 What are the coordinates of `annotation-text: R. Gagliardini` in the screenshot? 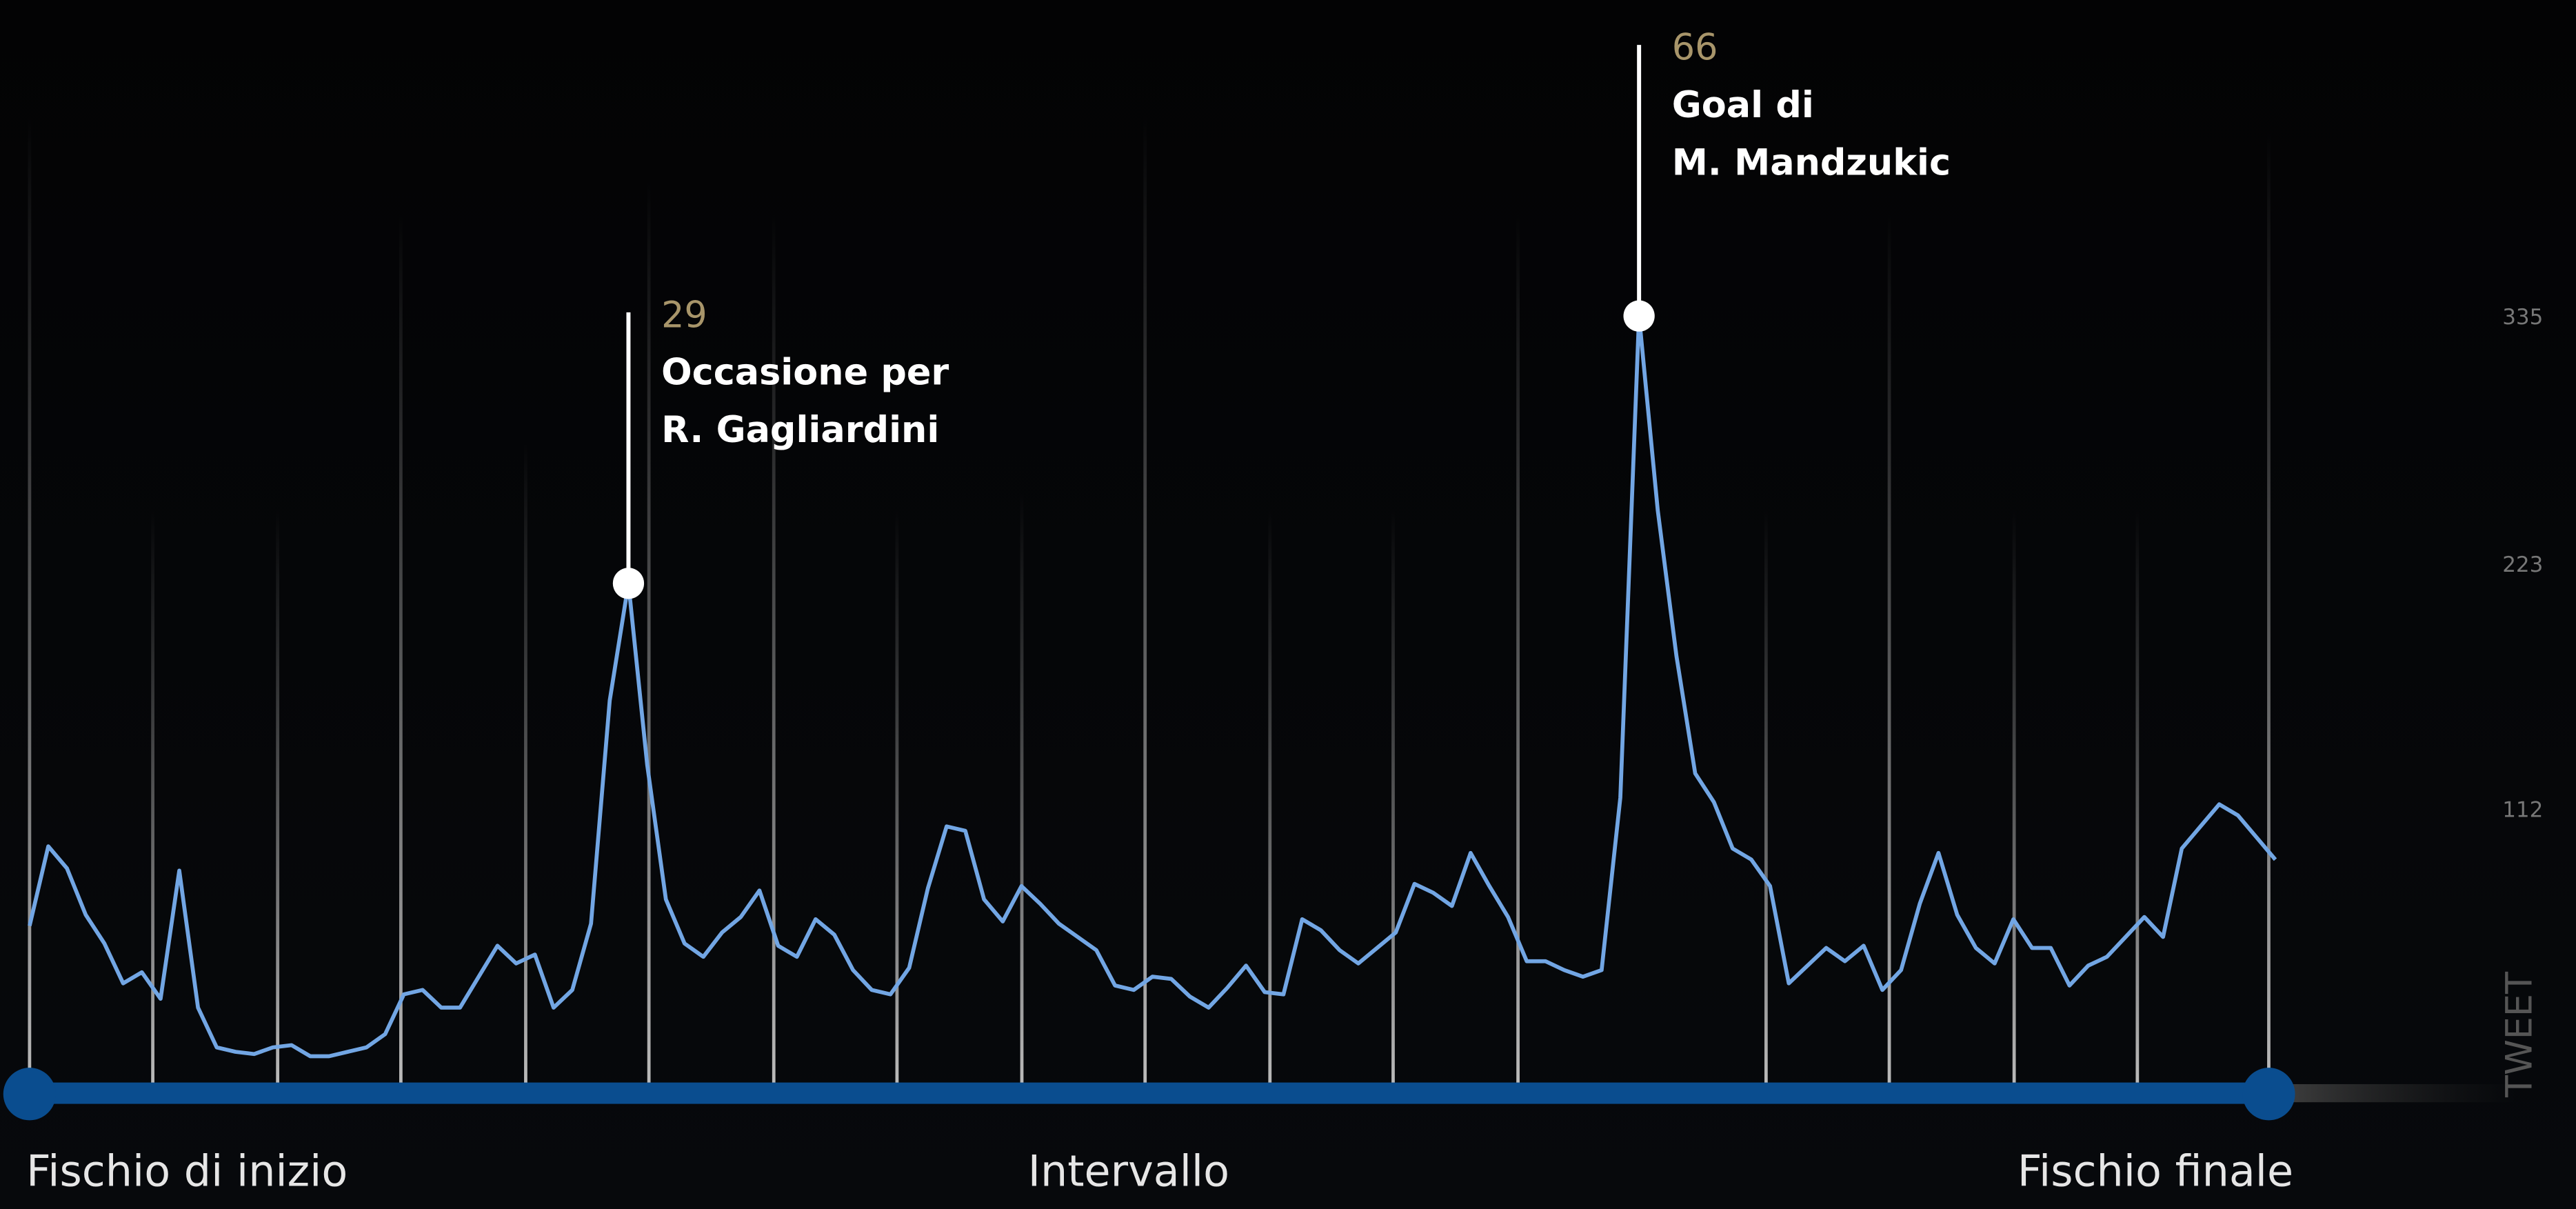 It's located at (800, 430).